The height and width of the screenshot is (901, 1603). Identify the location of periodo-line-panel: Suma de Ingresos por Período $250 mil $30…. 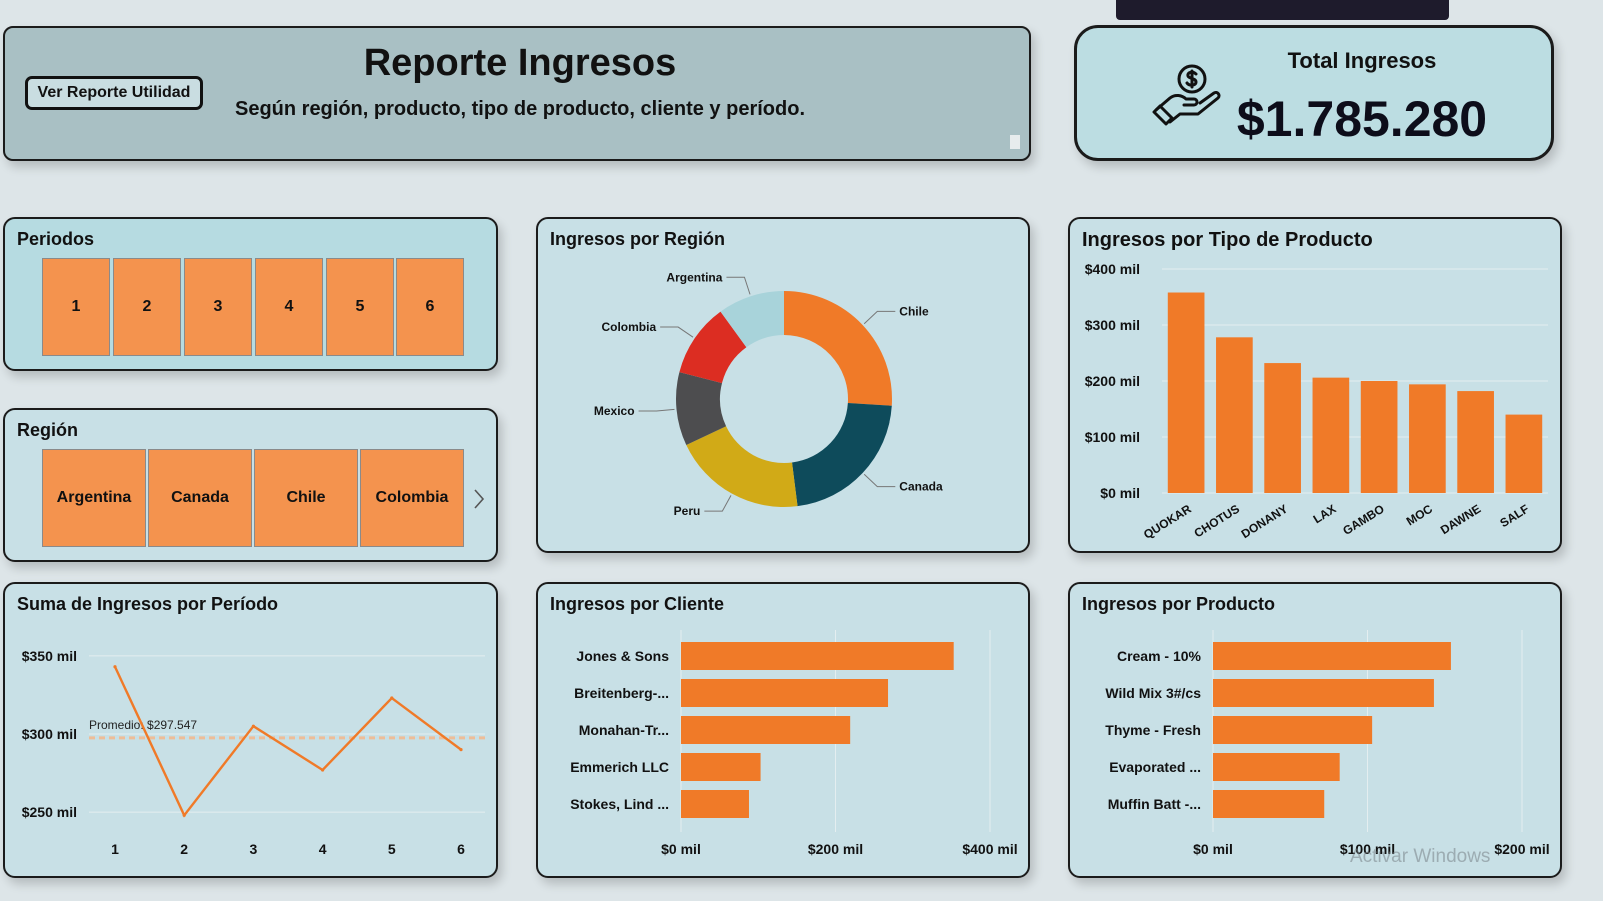
(250, 730).